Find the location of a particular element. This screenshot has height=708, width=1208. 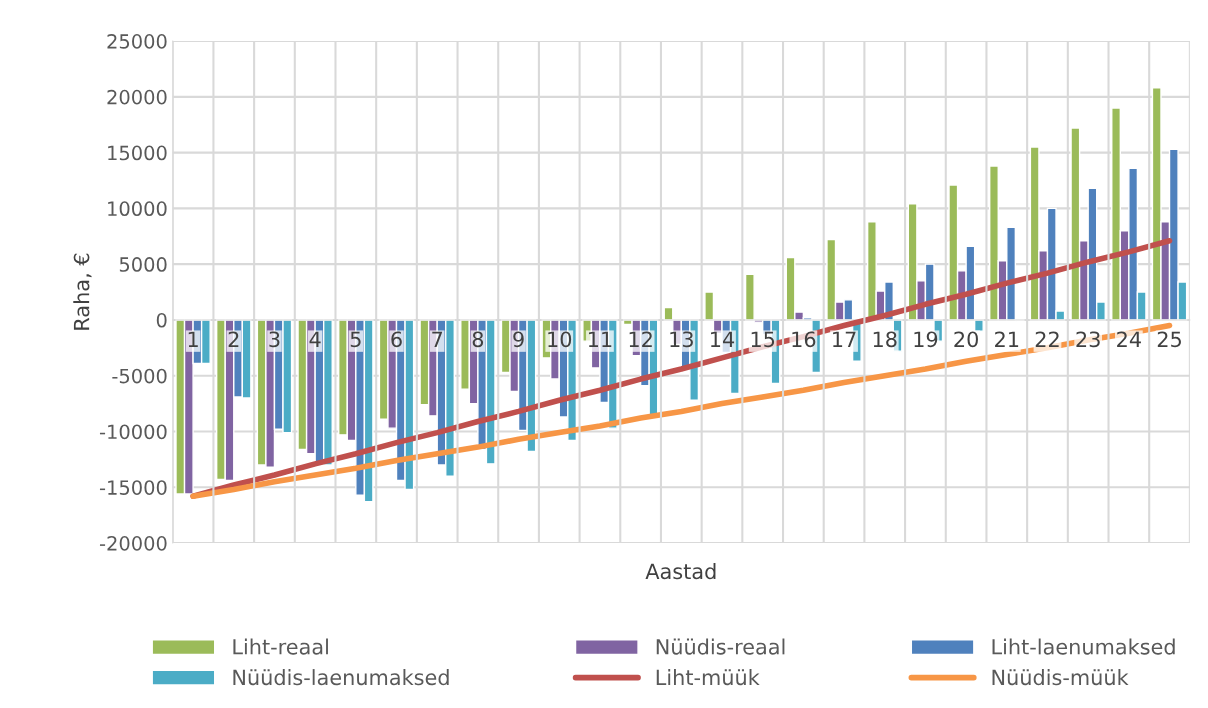

x-tick-label: 21 is located at coordinates (1007, 339).